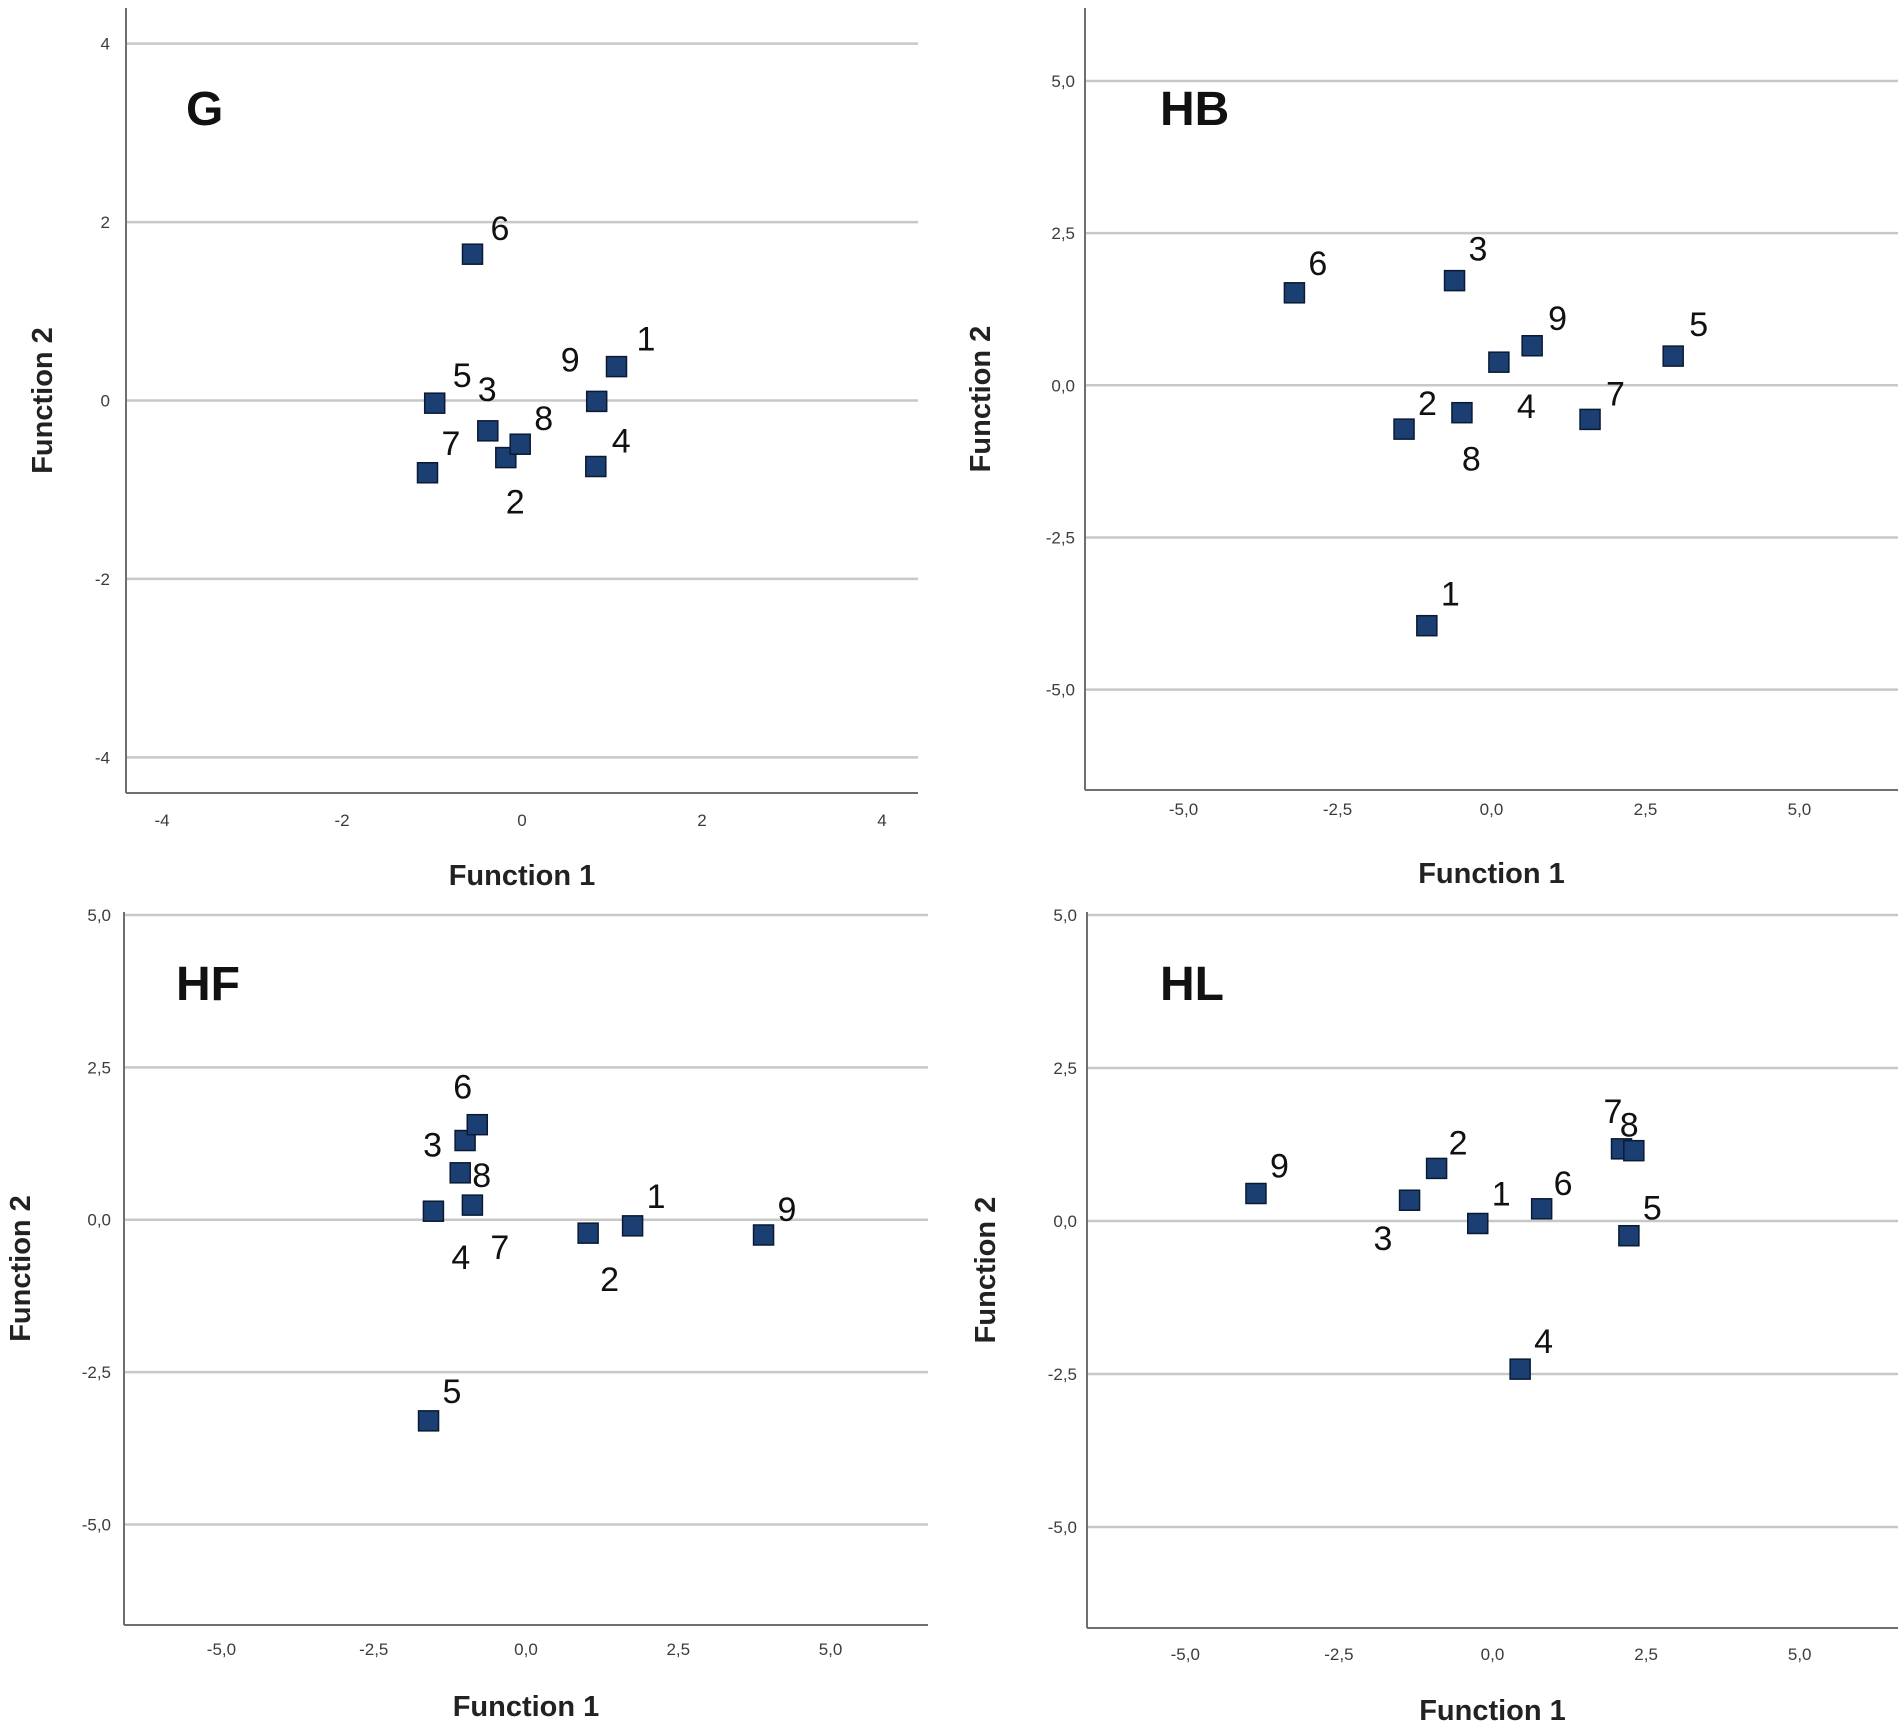 Image resolution: width=1902 pixels, height=1730 pixels. What do you see at coordinates (102, 757) in the screenshot?
I see `y-tick-label: -4` at bounding box center [102, 757].